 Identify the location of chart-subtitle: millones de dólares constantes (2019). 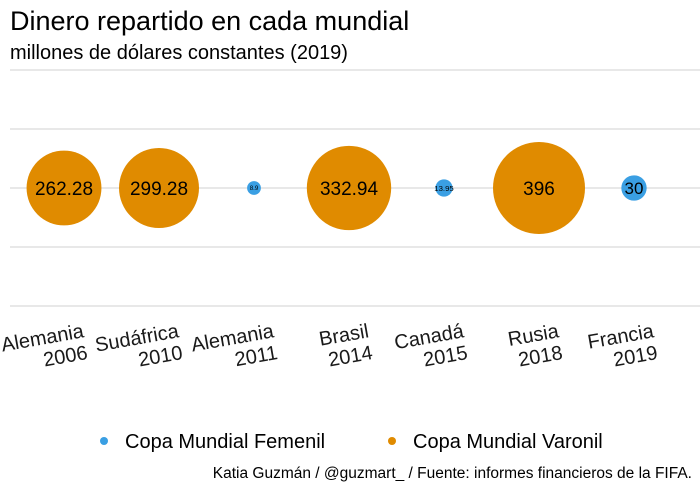
(179, 53).